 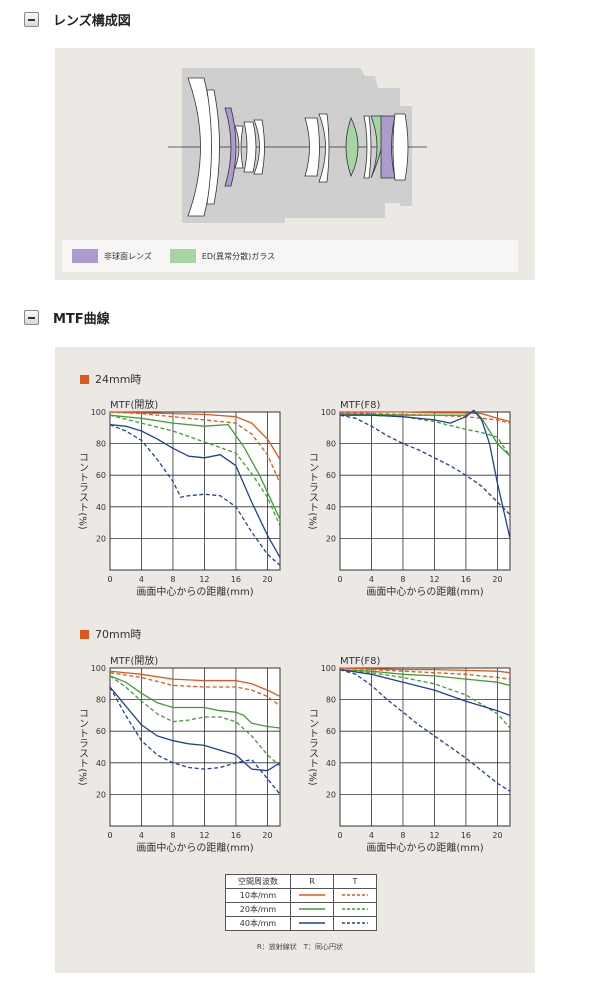 I want to click on key-row-label: 20本/mm, so click(x=258, y=909).